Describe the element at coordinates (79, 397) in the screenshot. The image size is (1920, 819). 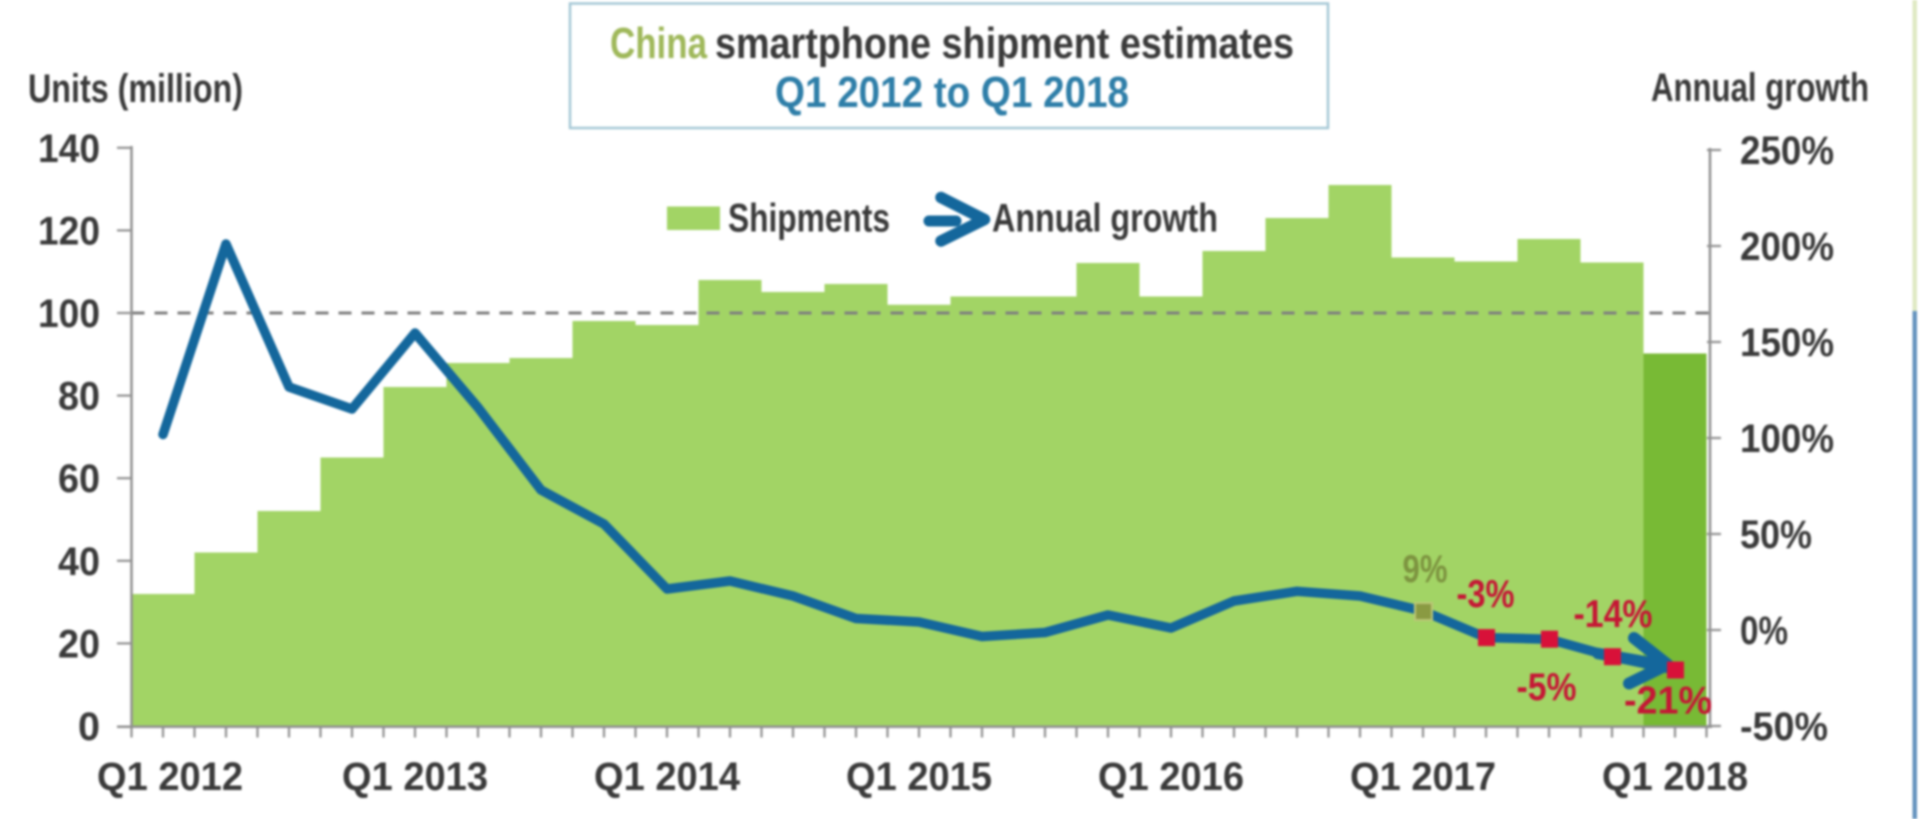
I see `svg-text: 80` at that location.